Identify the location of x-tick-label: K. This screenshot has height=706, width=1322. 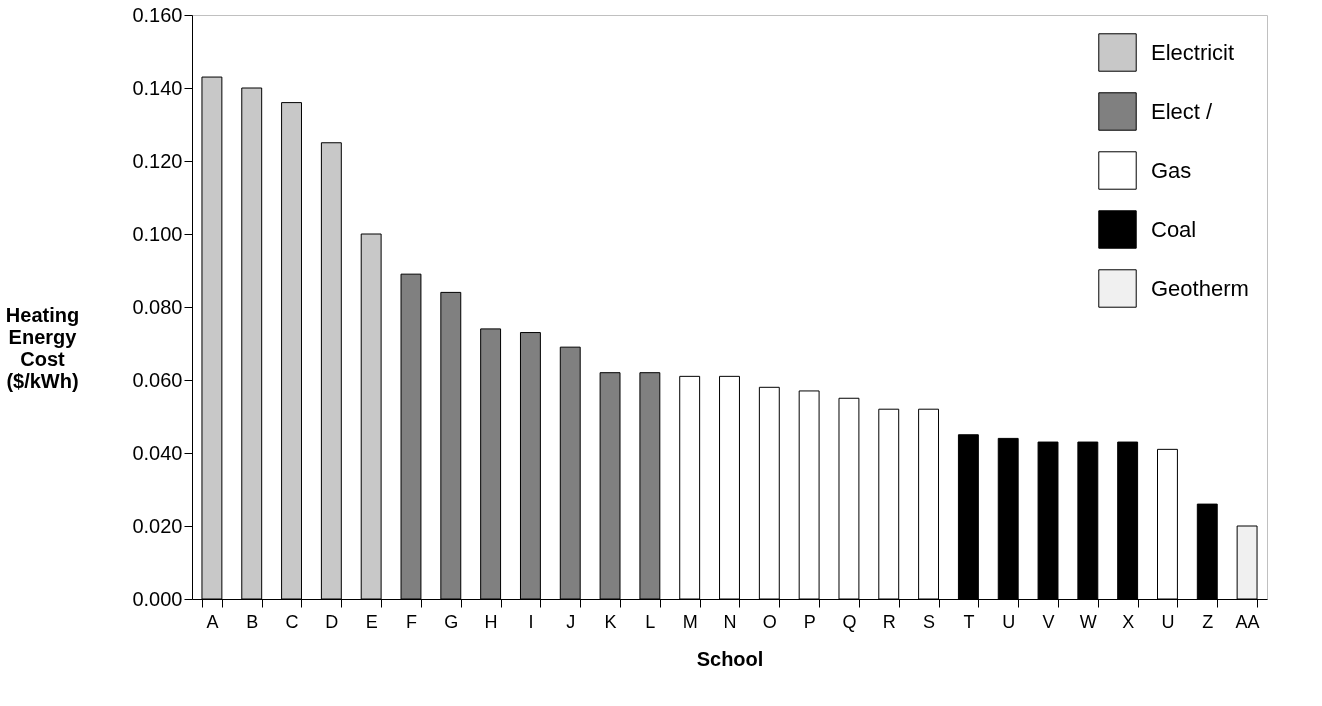
(610, 621).